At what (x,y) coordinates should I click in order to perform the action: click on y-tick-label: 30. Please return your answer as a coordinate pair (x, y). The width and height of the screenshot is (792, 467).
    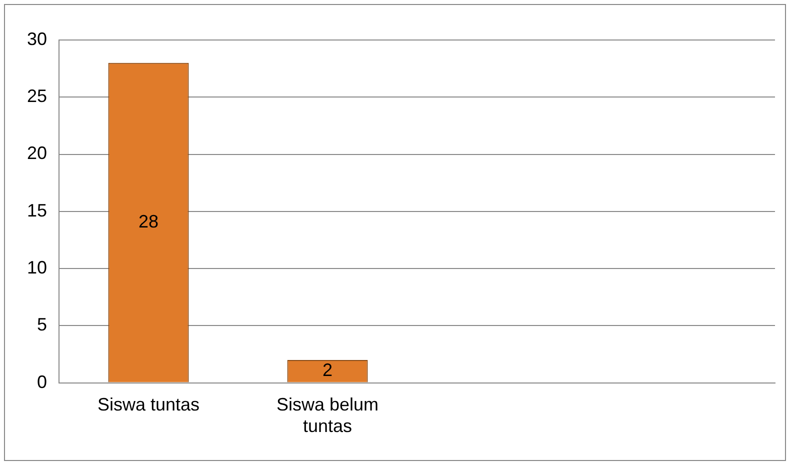
    Looking at the image, I should click on (37, 38).